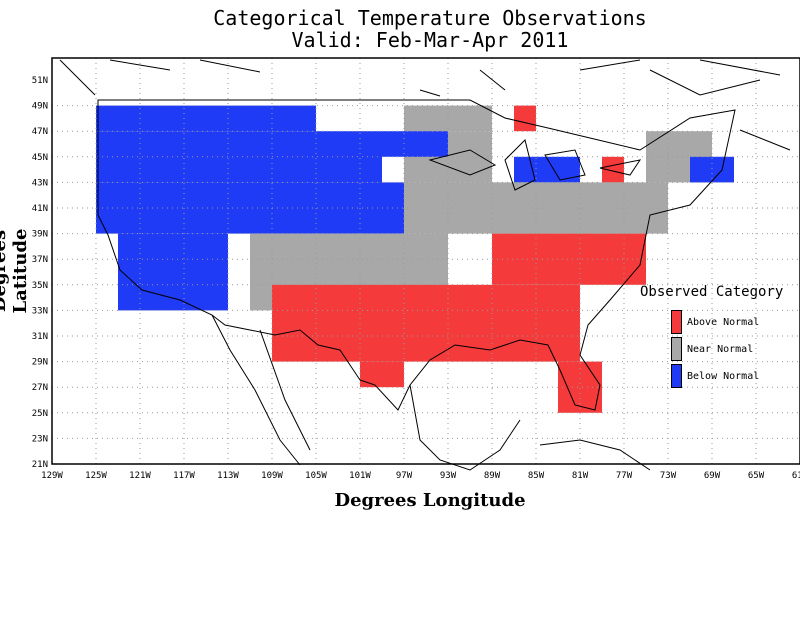  I want to click on y-tick-label: 35N, so click(40, 286).